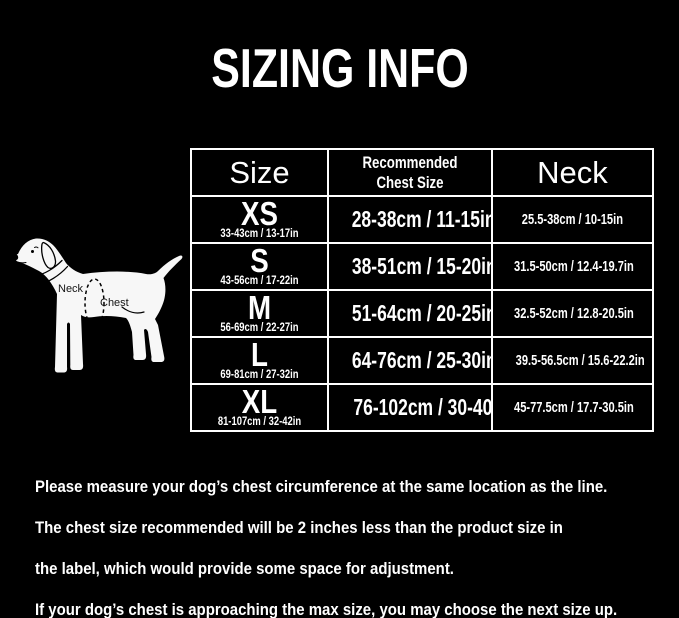  What do you see at coordinates (259, 234) in the screenshot?
I see `size-range: 33-43cm / 13-17in` at bounding box center [259, 234].